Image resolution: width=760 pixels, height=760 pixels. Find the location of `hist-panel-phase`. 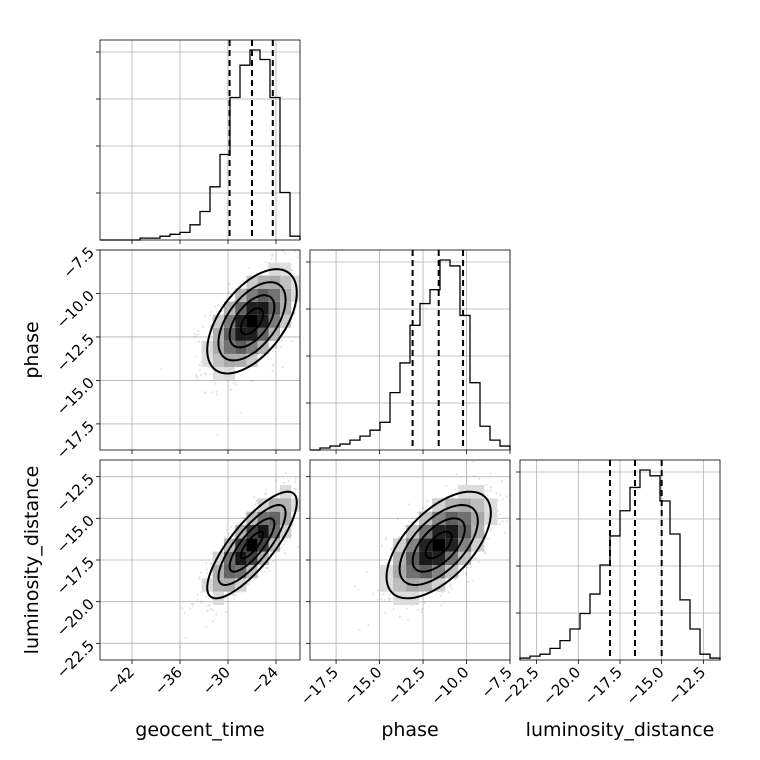

hist-panel-phase is located at coordinates (408, 351).